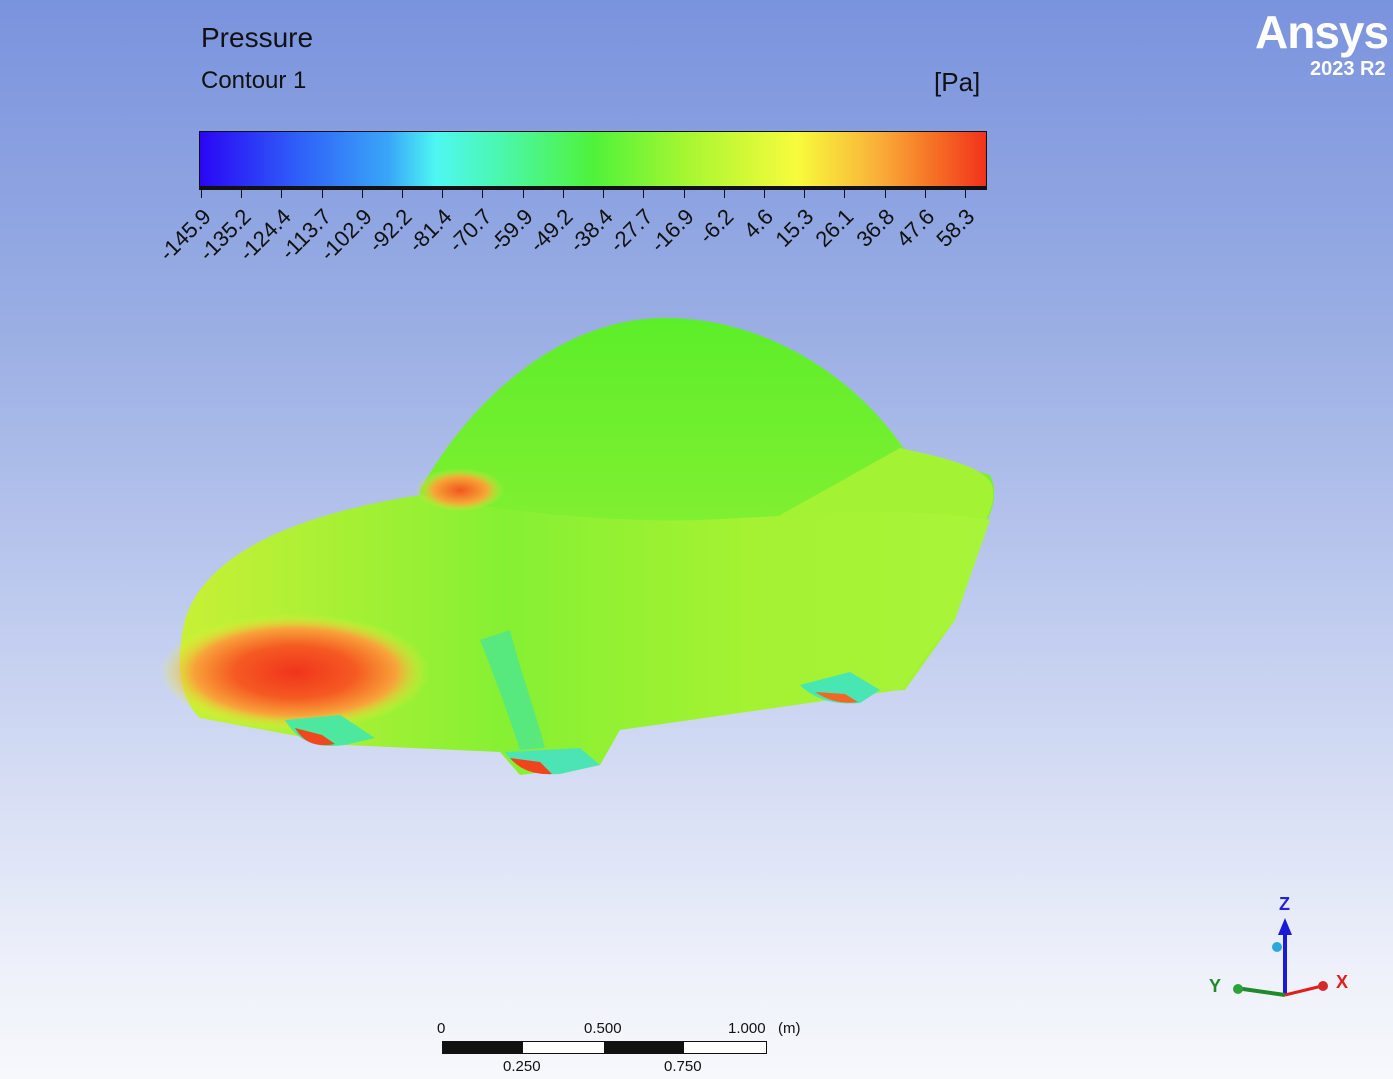 This screenshot has width=1393, height=1079. What do you see at coordinates (1348, 69) in the screenshot?
I see `logo-version: 2023 R2` at bounding box center [1348, 69].